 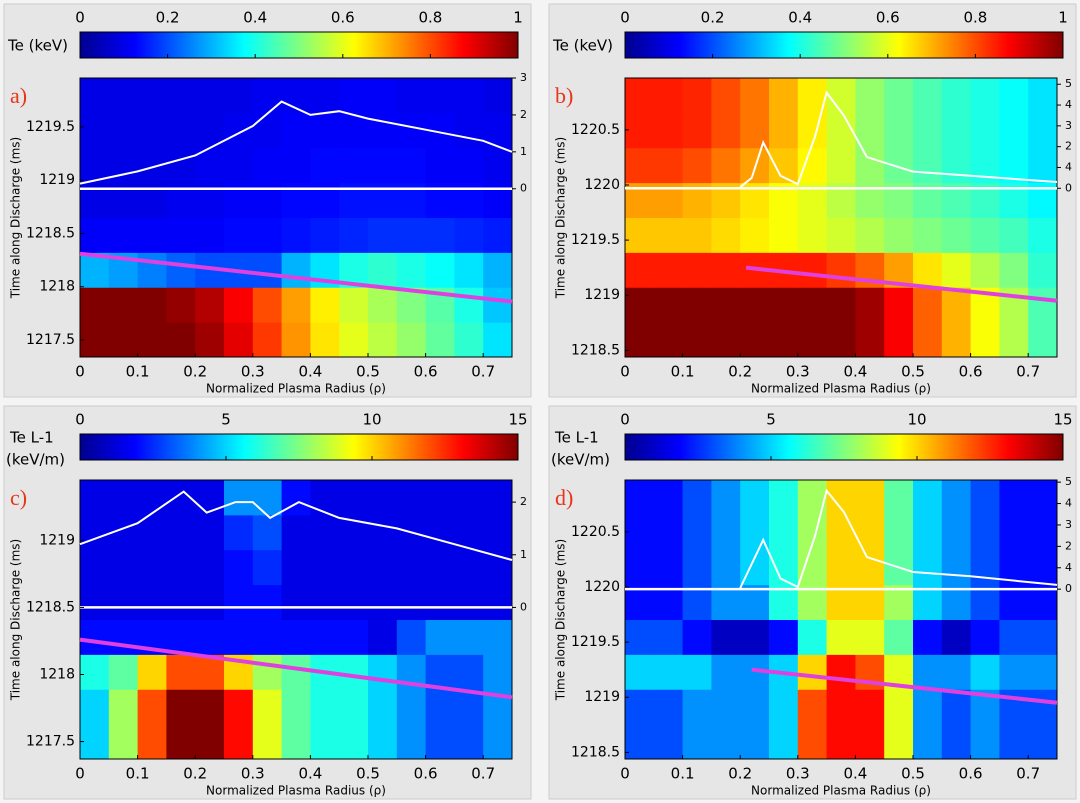 I want to click on x-tick-label: 0.2, so click(x=195, y=774).